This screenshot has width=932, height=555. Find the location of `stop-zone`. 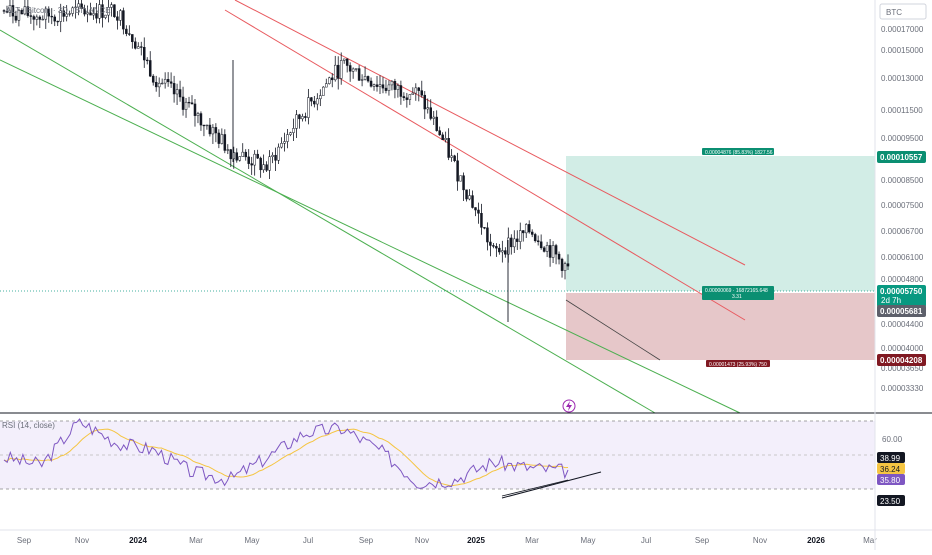

stop-zone is located at coordinates (720, 326).